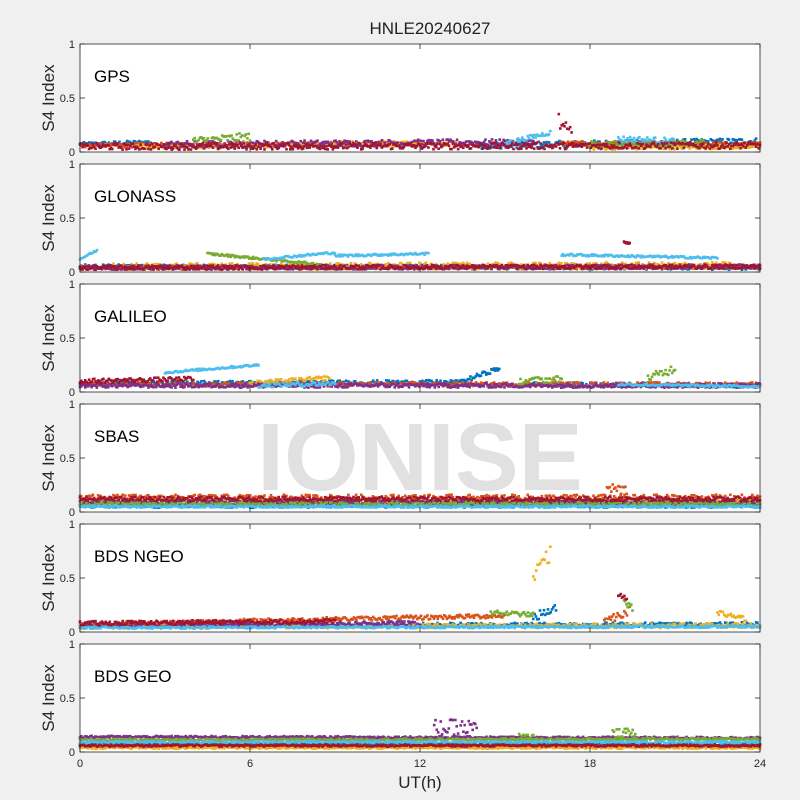  I want to click on plot-area, so click(420, 98).